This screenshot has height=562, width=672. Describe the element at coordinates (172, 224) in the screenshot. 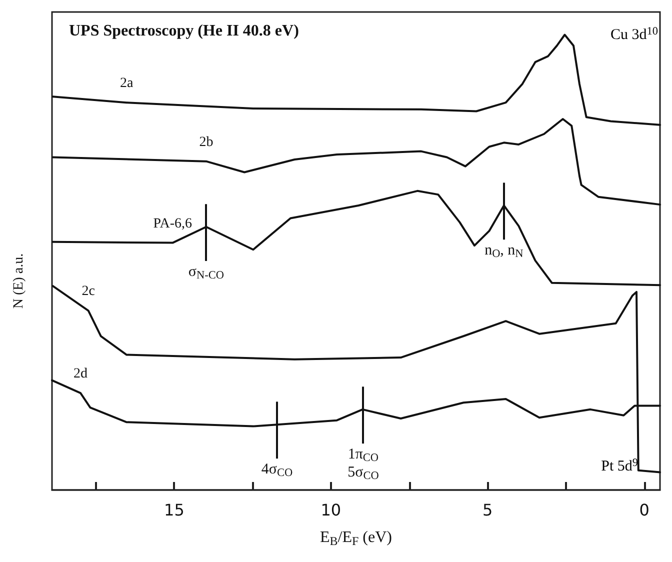

I see `series-label: PA-6,6` at that location.